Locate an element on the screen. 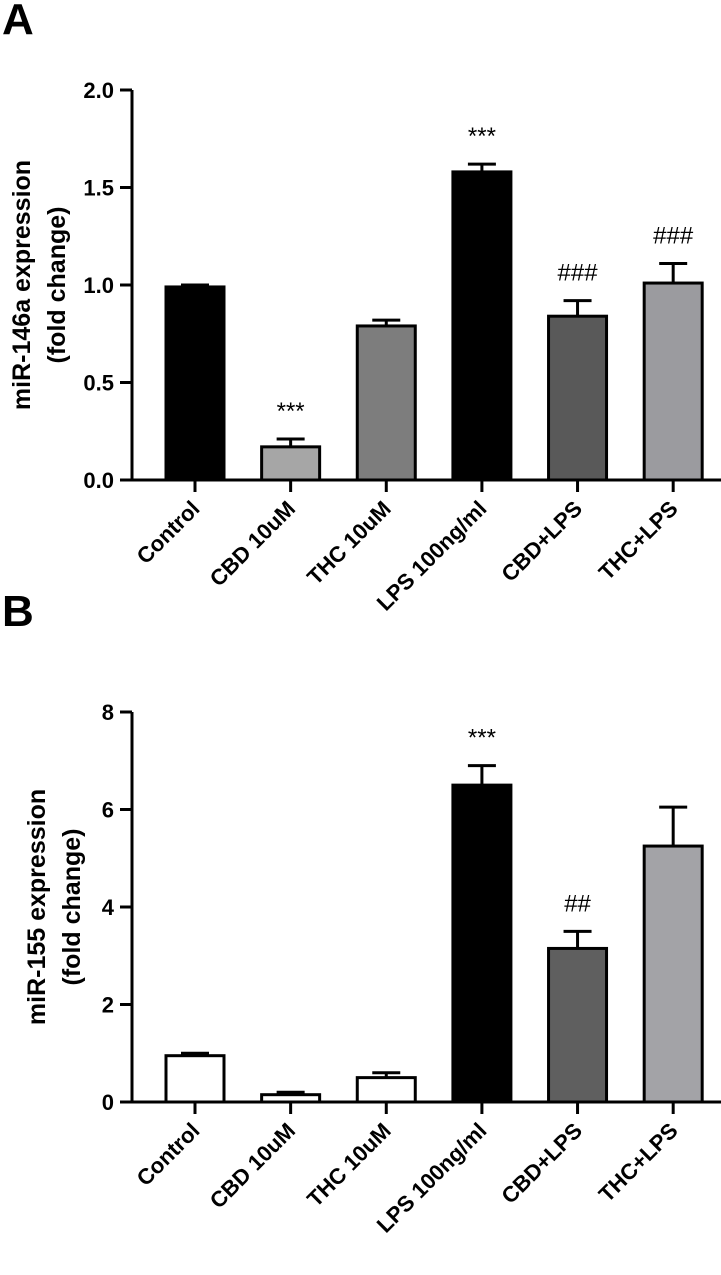 Image resolution: width=721 pixels, height=1275 pixels. y-tick-label: 0 is located at coordinates (108, 1102).